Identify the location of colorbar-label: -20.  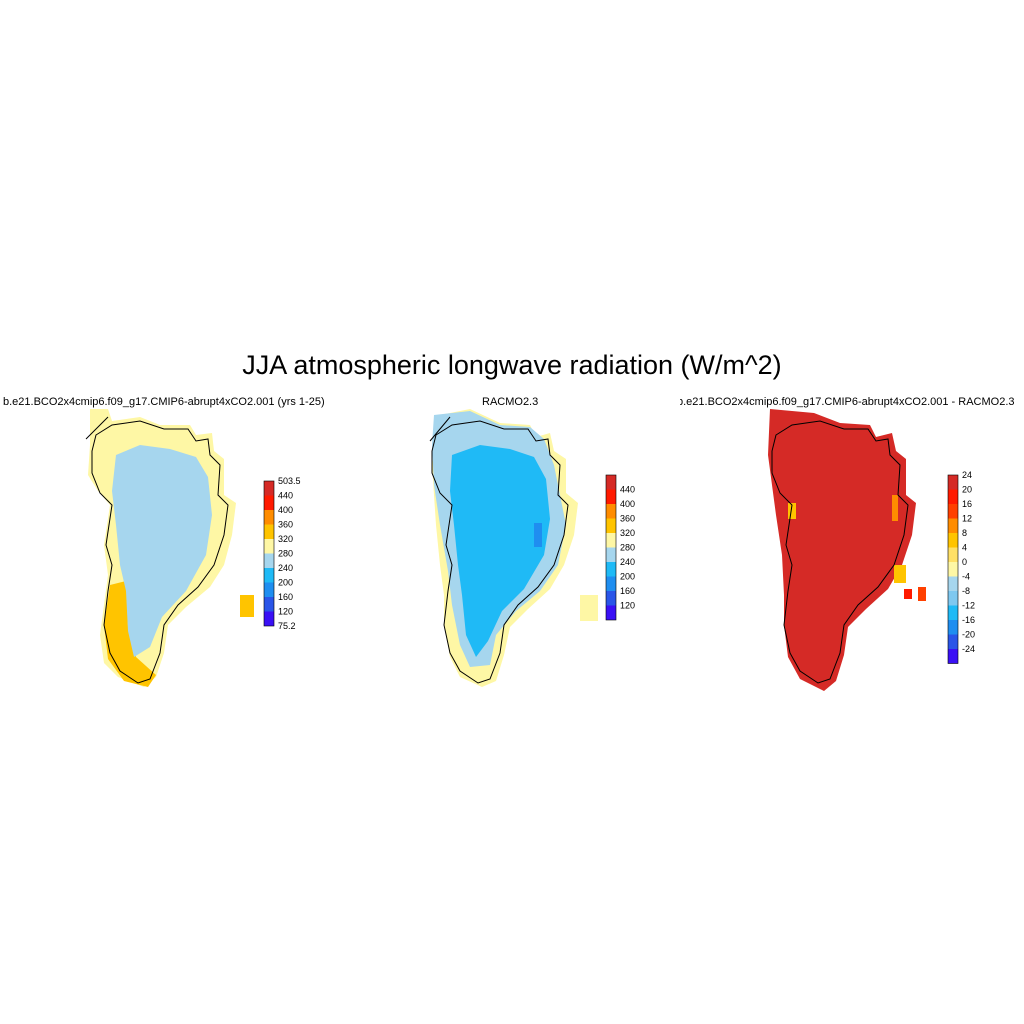
(968, 635).